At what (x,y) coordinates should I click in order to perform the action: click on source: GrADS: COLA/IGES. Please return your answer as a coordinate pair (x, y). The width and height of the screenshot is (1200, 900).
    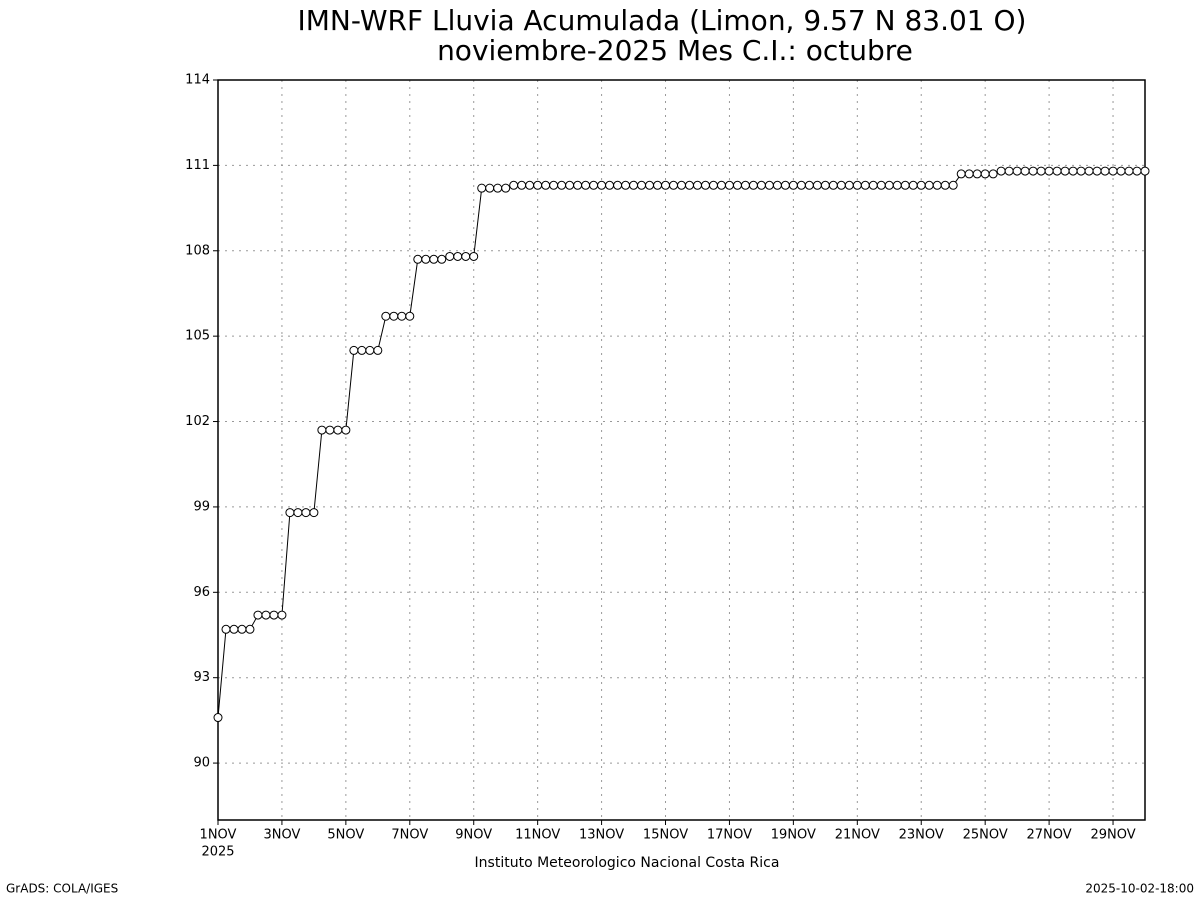
    Looking at the image, I should click on (62, 889).